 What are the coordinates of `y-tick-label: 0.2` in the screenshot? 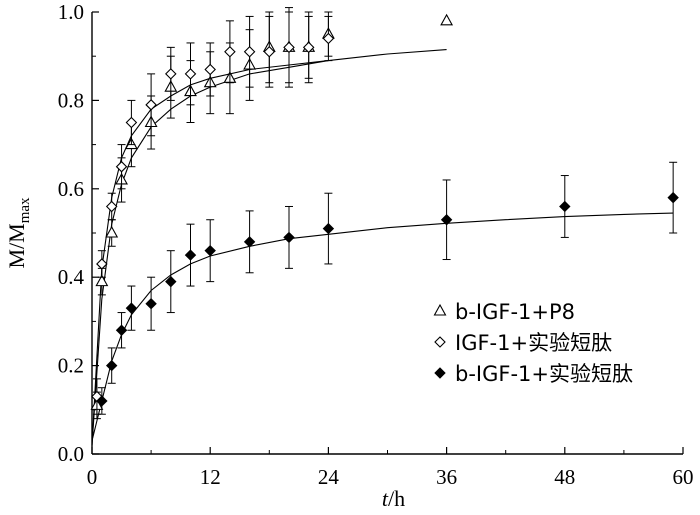 It's located at (71, 366).